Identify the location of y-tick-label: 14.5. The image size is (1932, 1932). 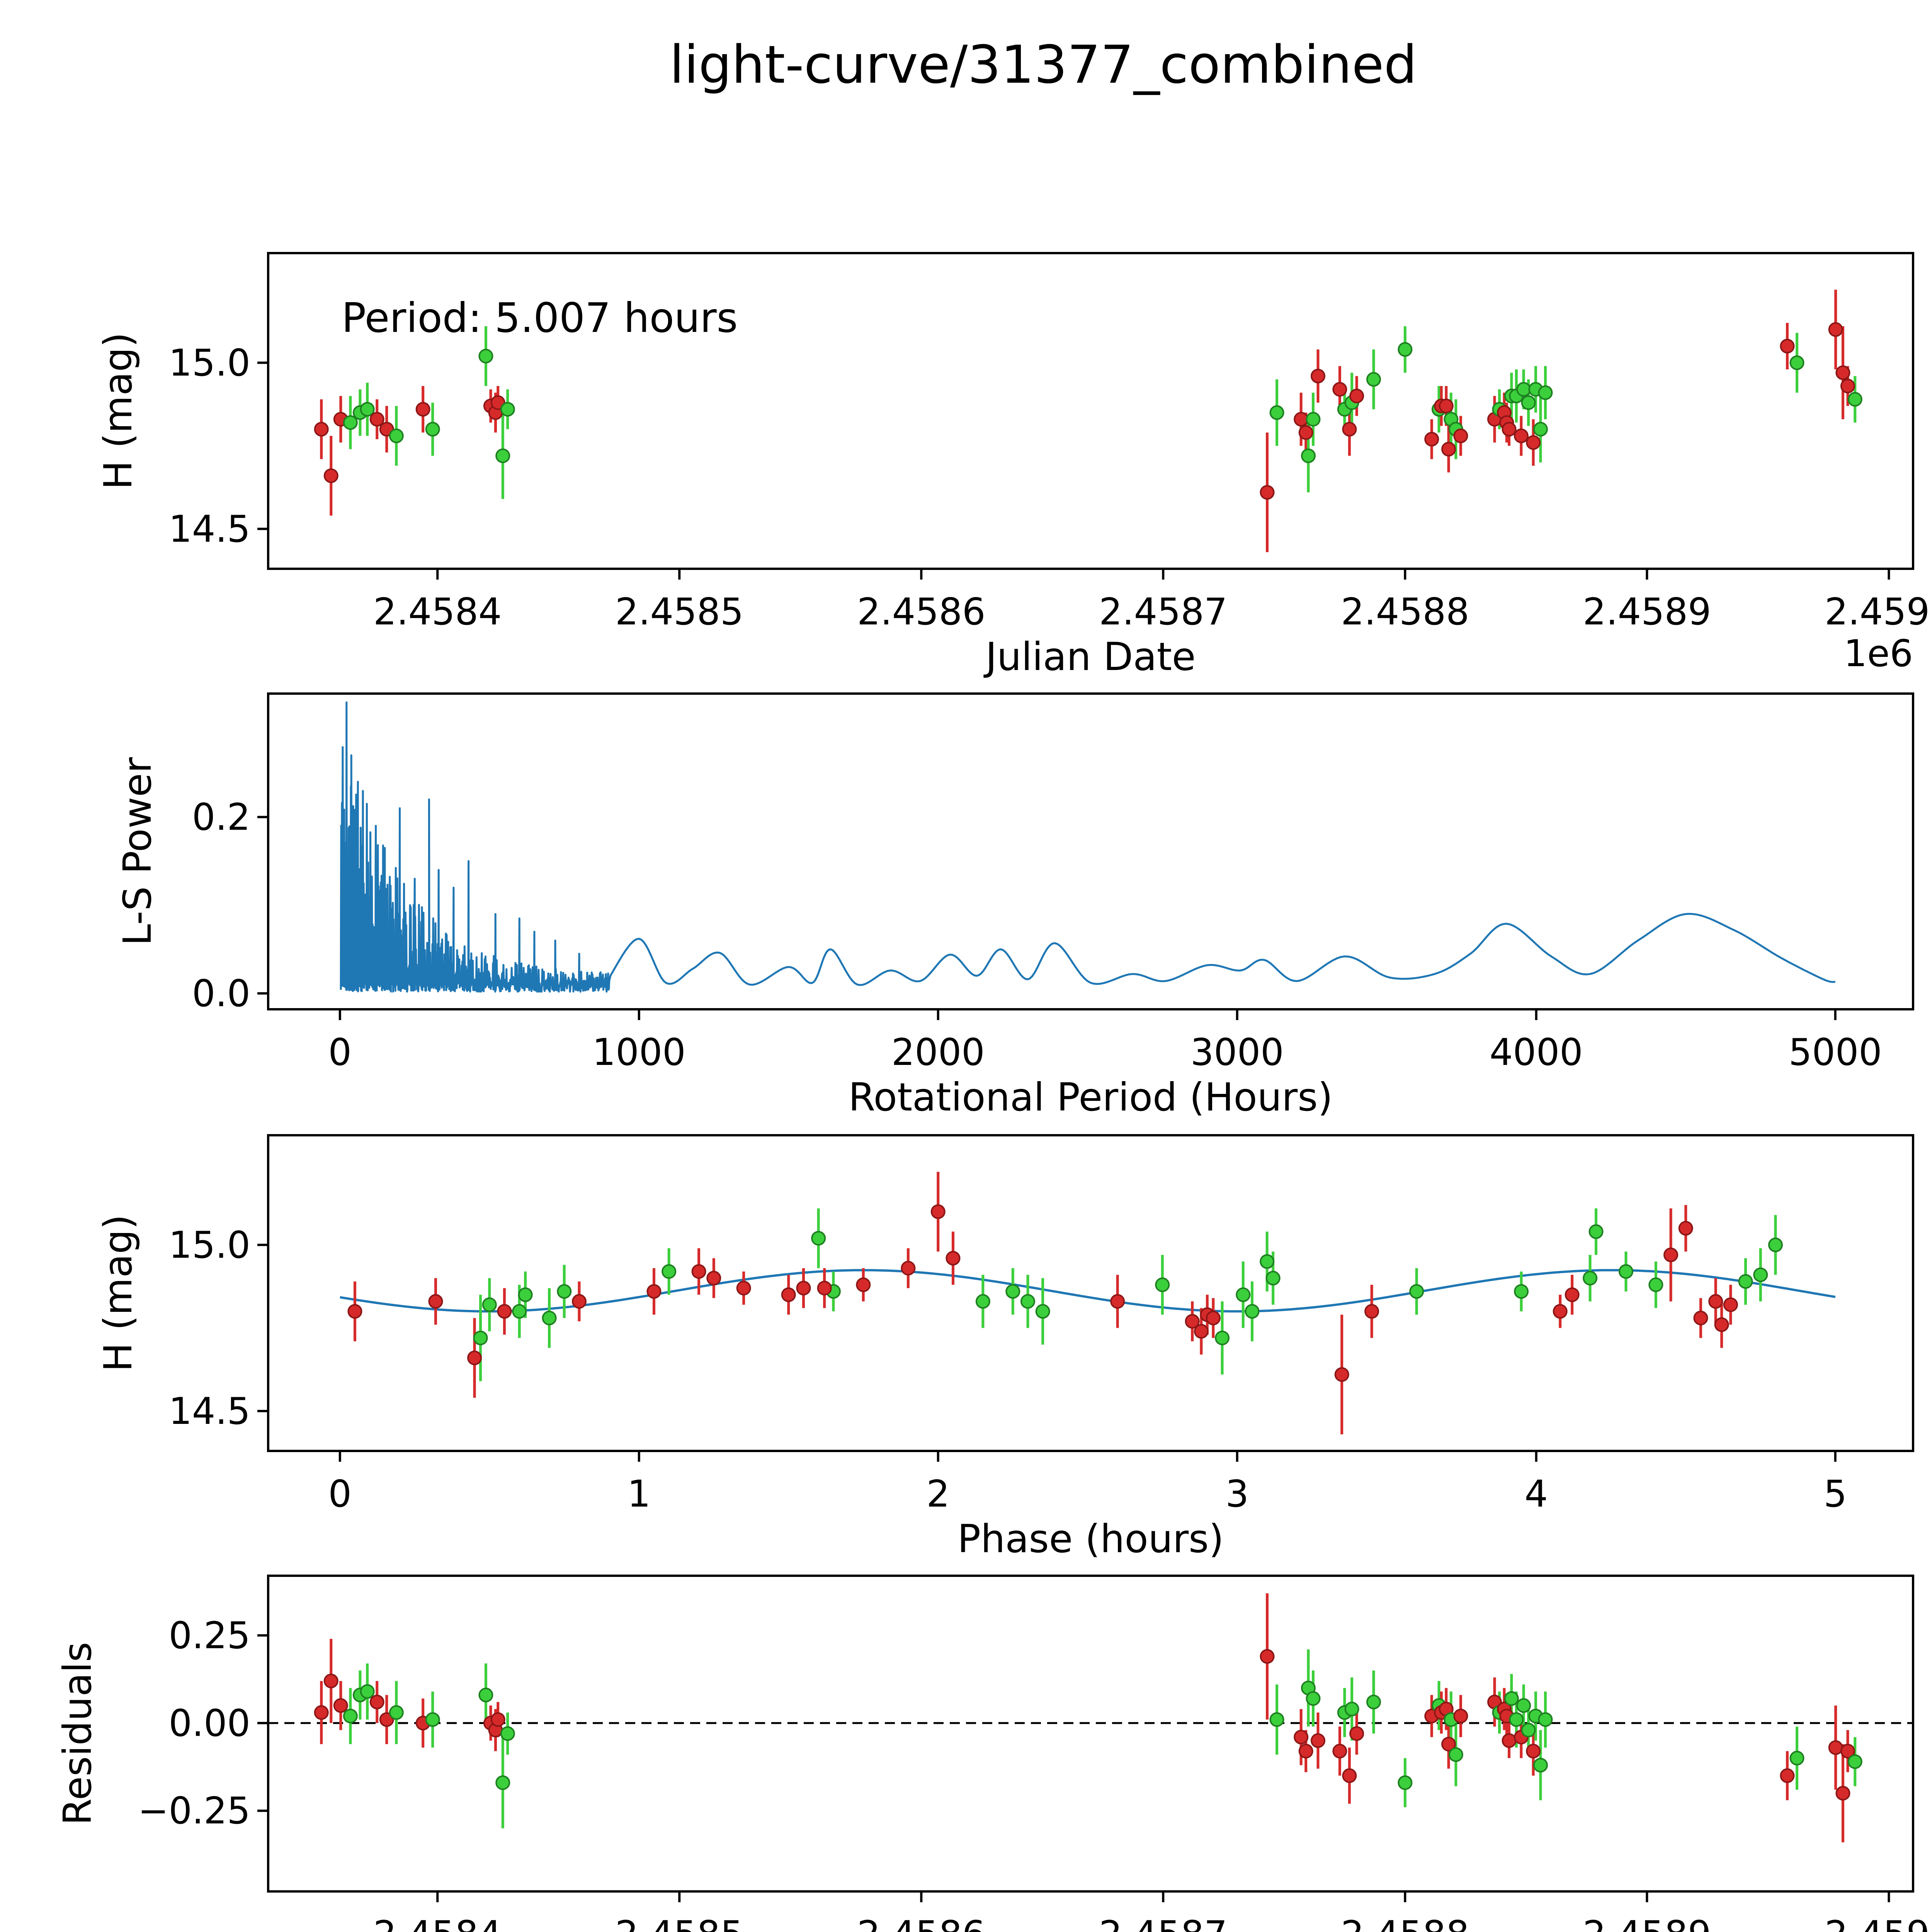
(209, 529).